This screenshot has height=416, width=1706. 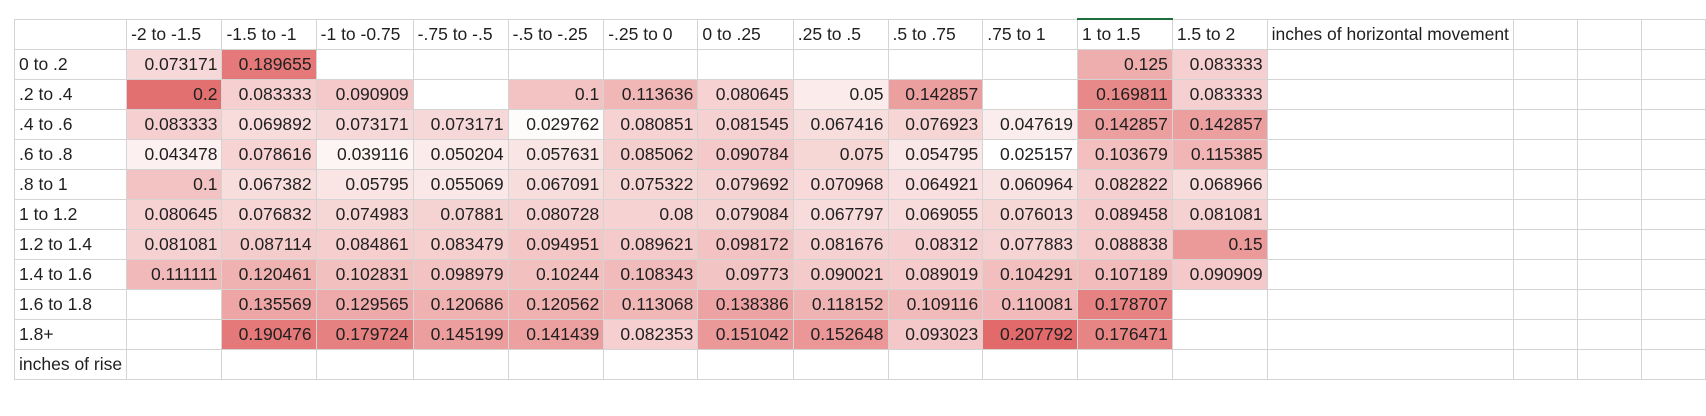 What do you see at coordinates (1390, 34) in the screenshot?
I see `x-axis-label: inches of horizontal movement` at bounding box center [1390, 34].